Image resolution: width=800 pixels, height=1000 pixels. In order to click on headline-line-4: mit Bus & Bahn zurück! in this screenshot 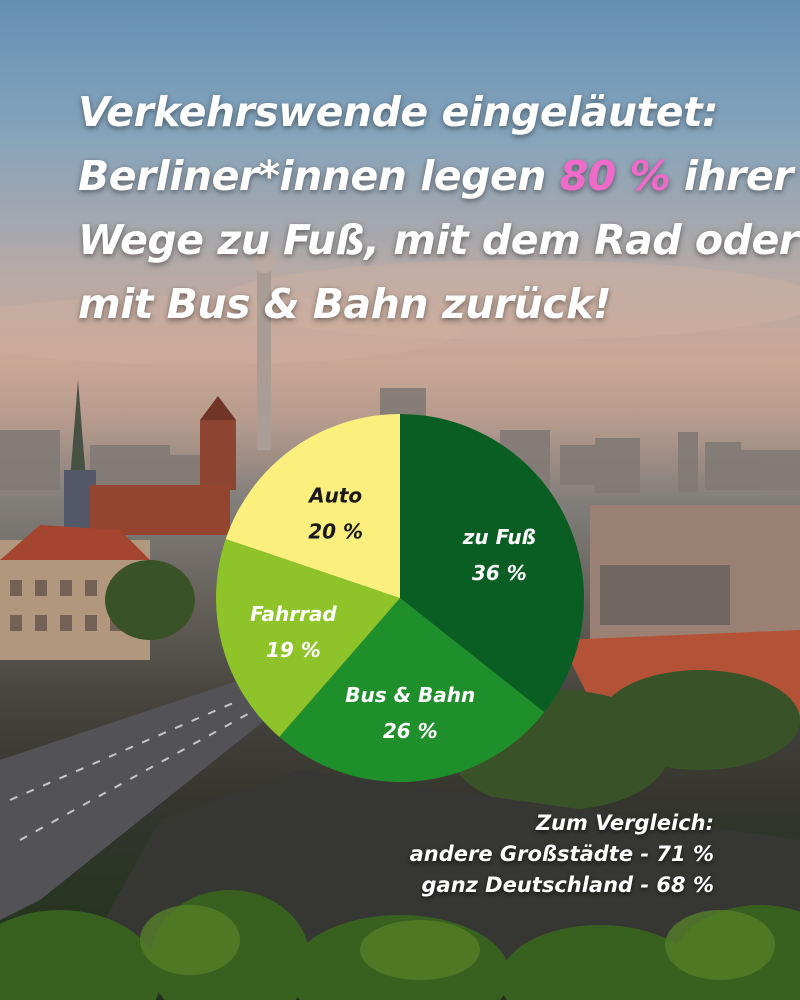, I will do `click(345, 304)`.